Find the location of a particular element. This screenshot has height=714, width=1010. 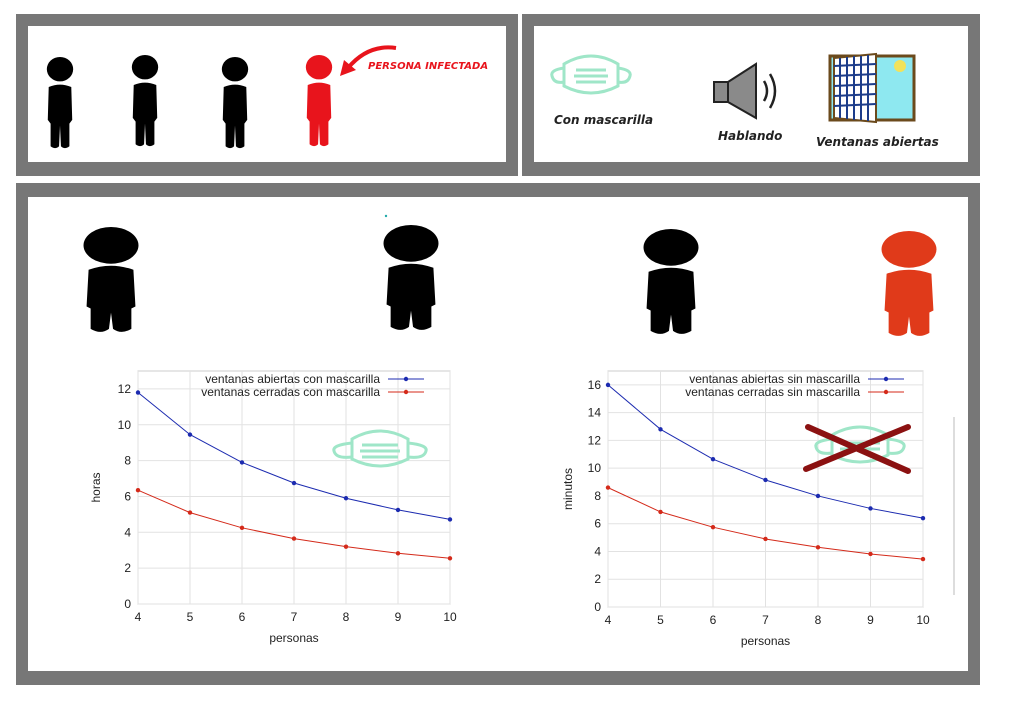

window-label: Ventanas abiertas is located at coordinates (877, 142).